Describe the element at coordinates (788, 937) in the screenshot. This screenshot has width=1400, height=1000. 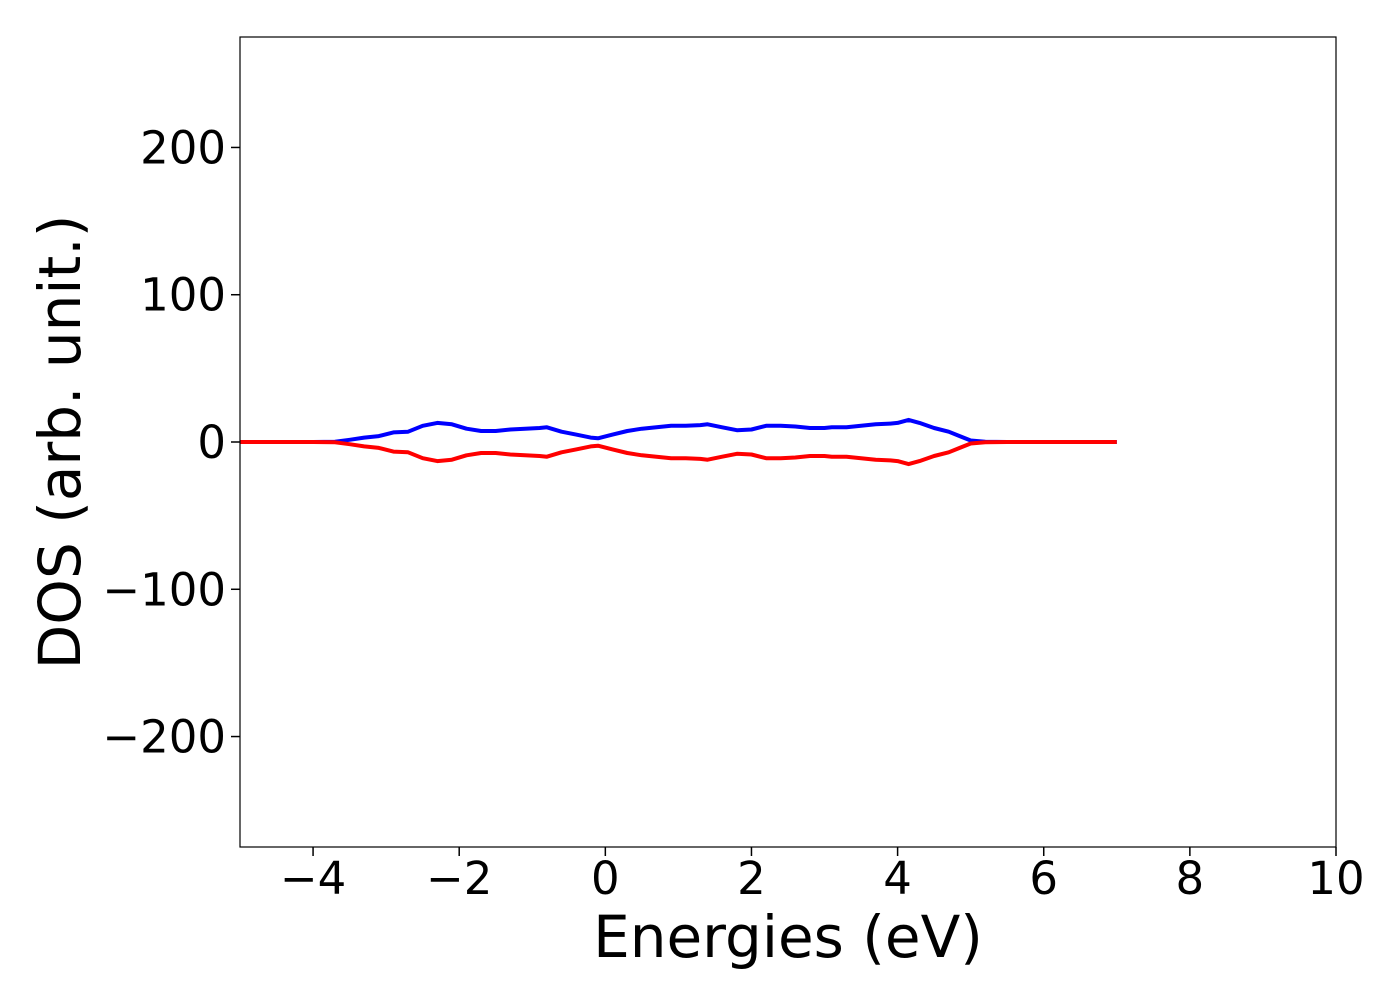
I see `x-axis-label: Energies (eV)` at that location.